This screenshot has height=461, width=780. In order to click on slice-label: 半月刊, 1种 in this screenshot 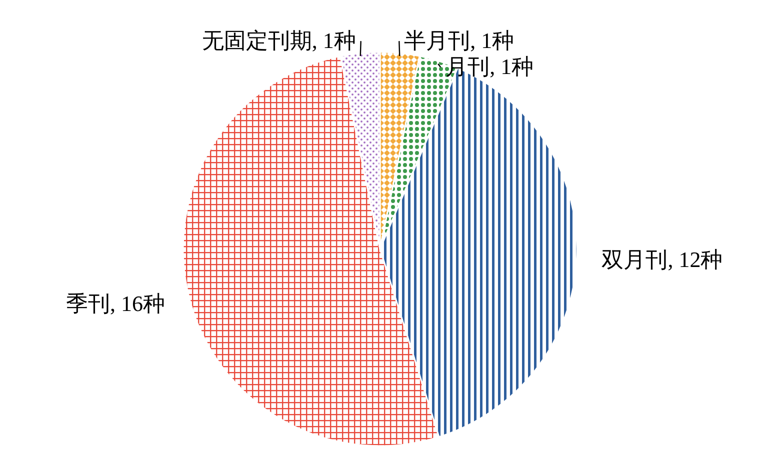, I will do `click(459, 41)`.